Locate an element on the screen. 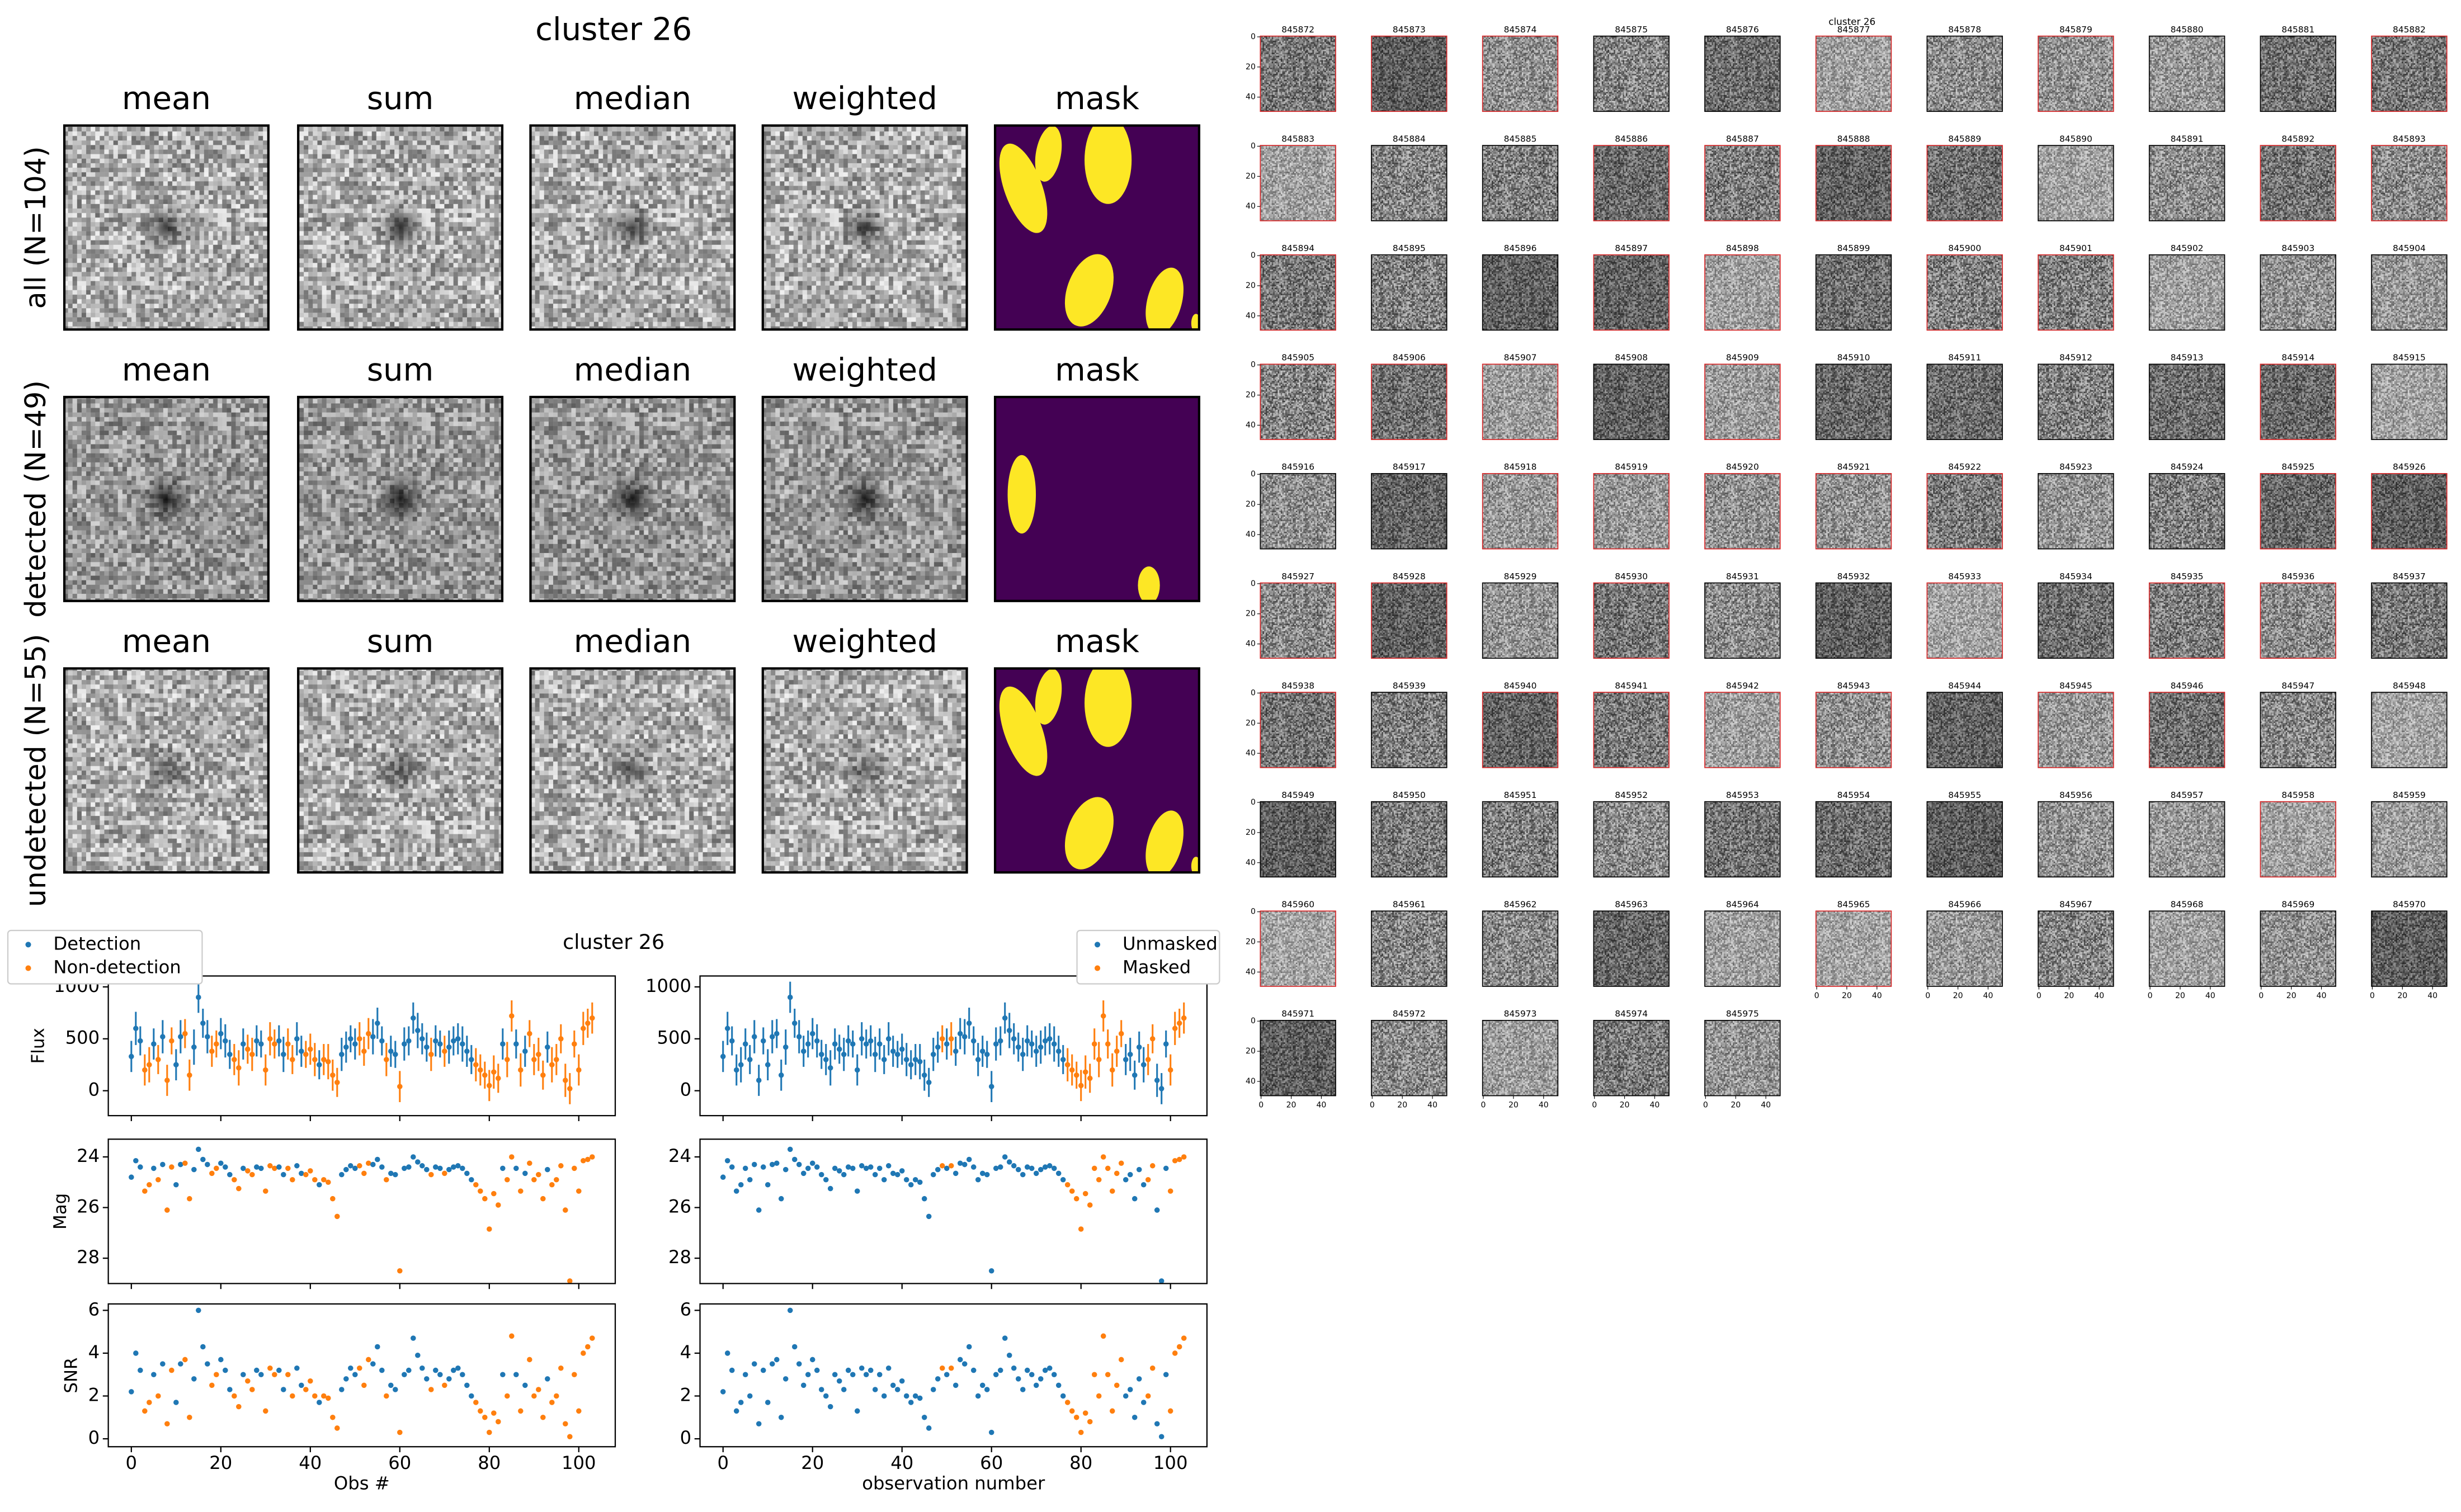 This screenshot has height=1512, width=2461. axes-frame is located at coordinates (361, 1046).